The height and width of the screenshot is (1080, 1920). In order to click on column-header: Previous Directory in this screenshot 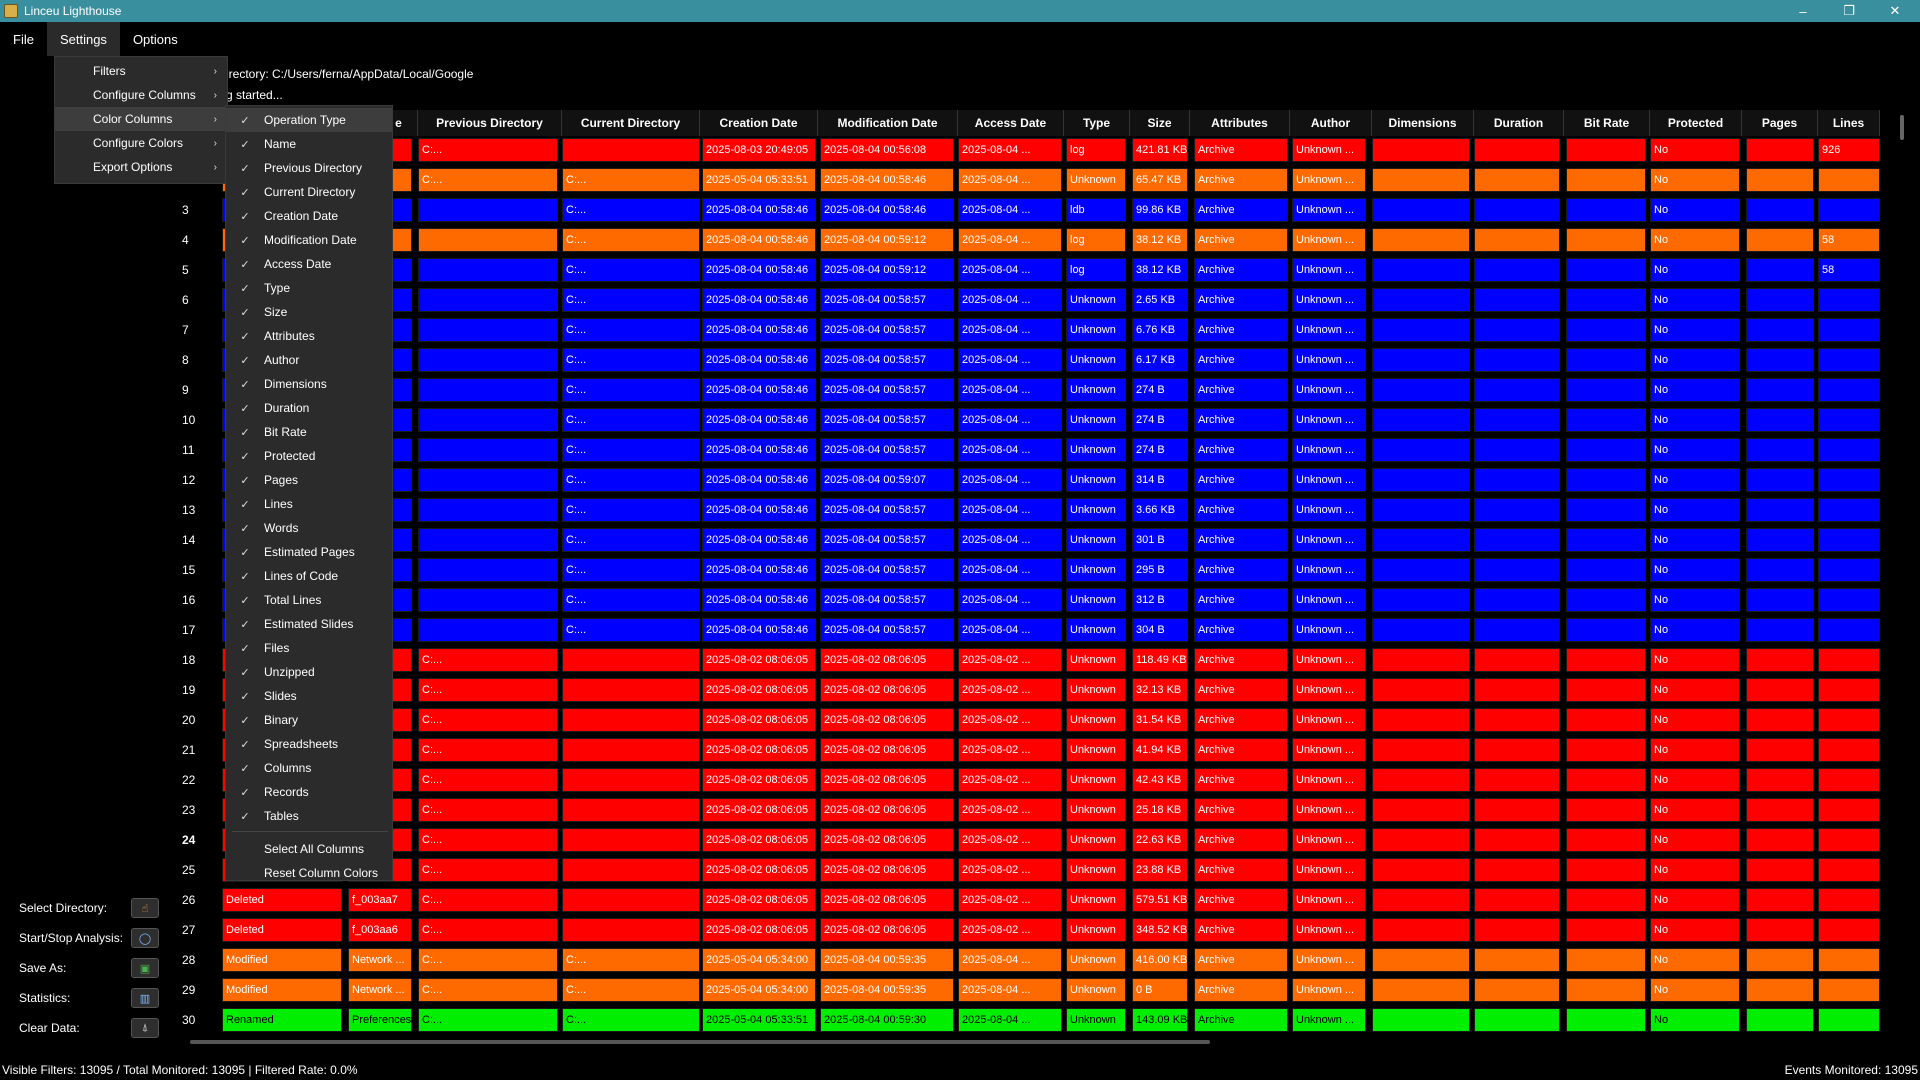, I will do `click(490, 123)`.